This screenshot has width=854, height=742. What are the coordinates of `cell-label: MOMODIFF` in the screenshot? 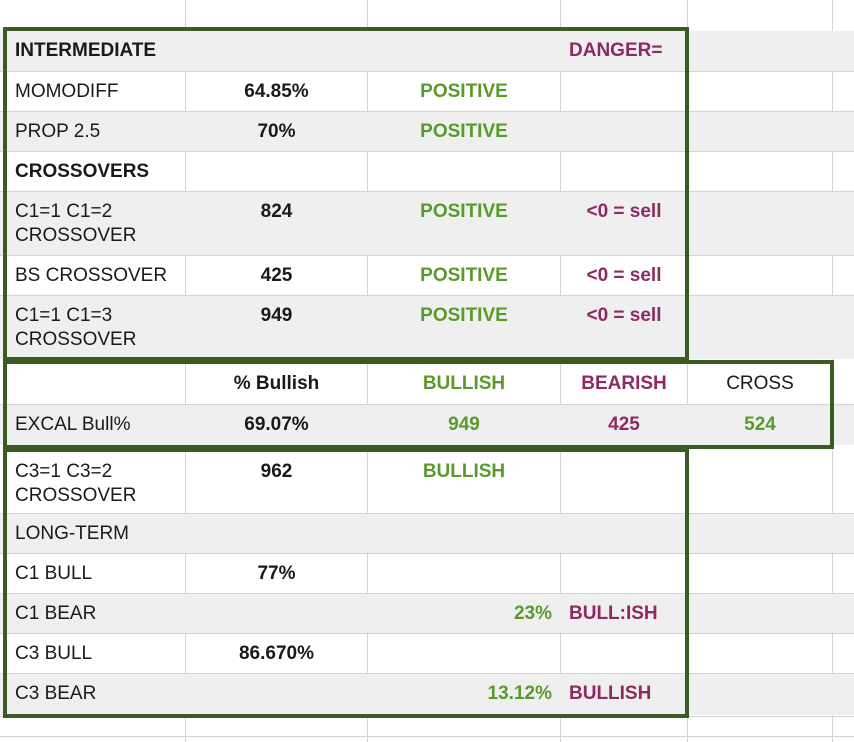 It's located at (67, 91).